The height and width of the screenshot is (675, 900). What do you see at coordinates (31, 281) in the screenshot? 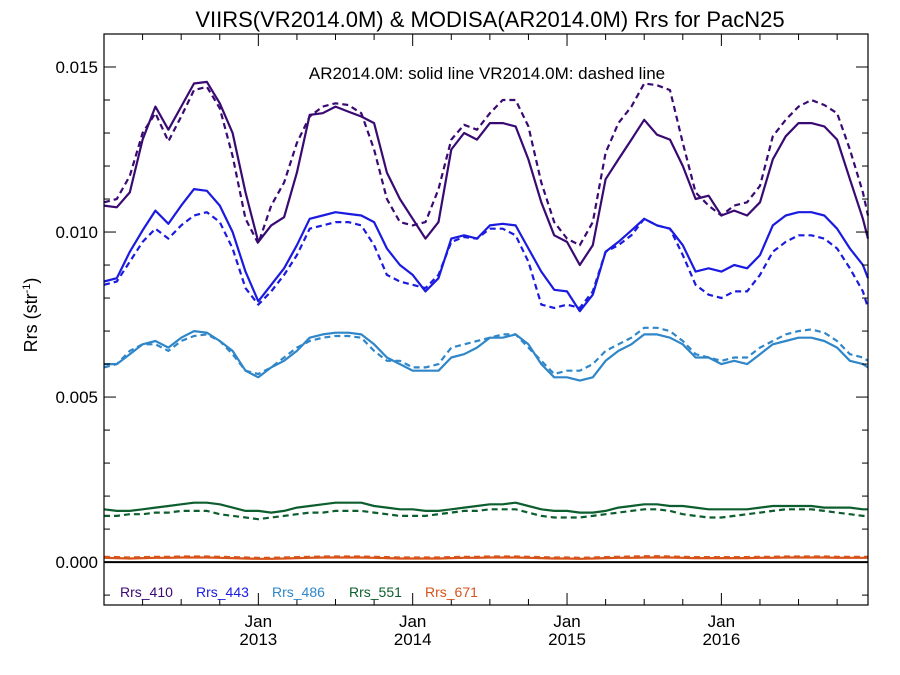
I see `y-axis-label-close: )` at bounding box center [31, 281].